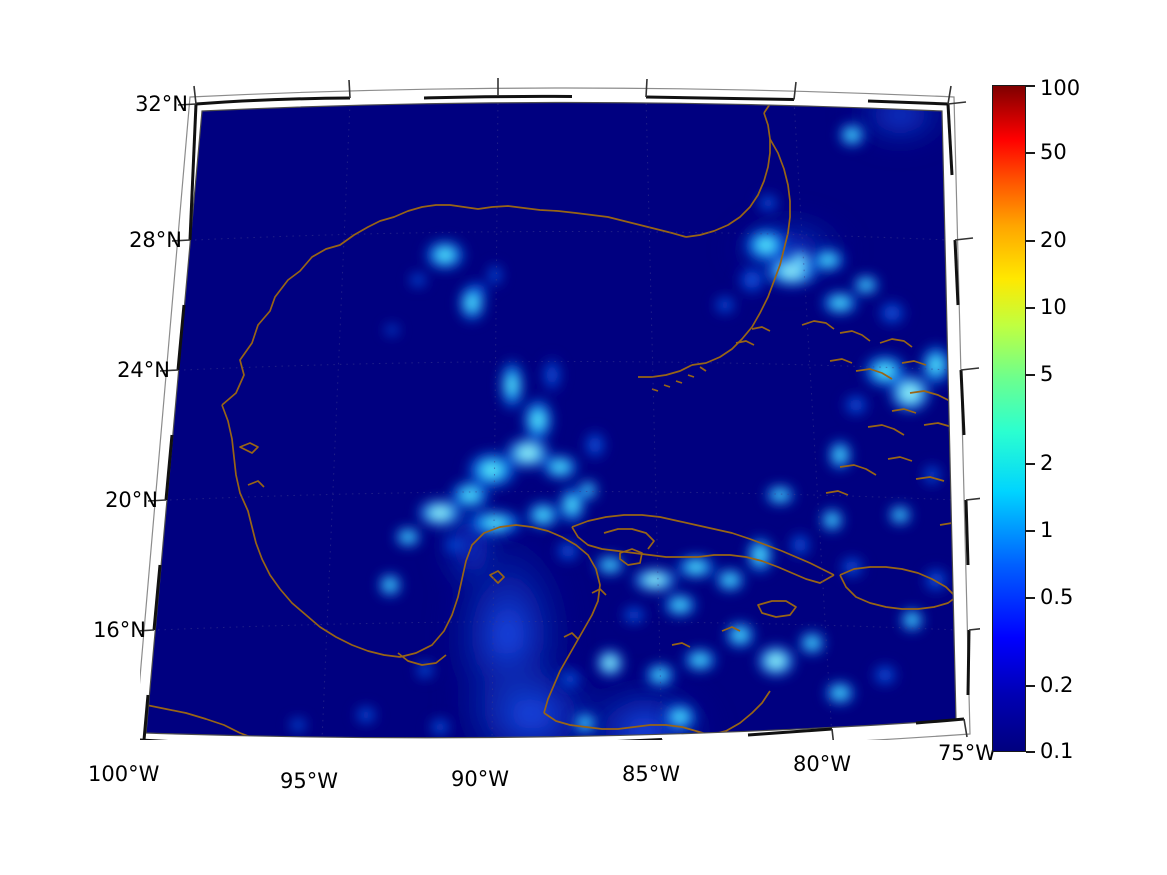  What do you see at coordinates (161, 104) in the screenshot?
I see `y-tick-label-32N: 32°N` at bounding box center [161, 104].